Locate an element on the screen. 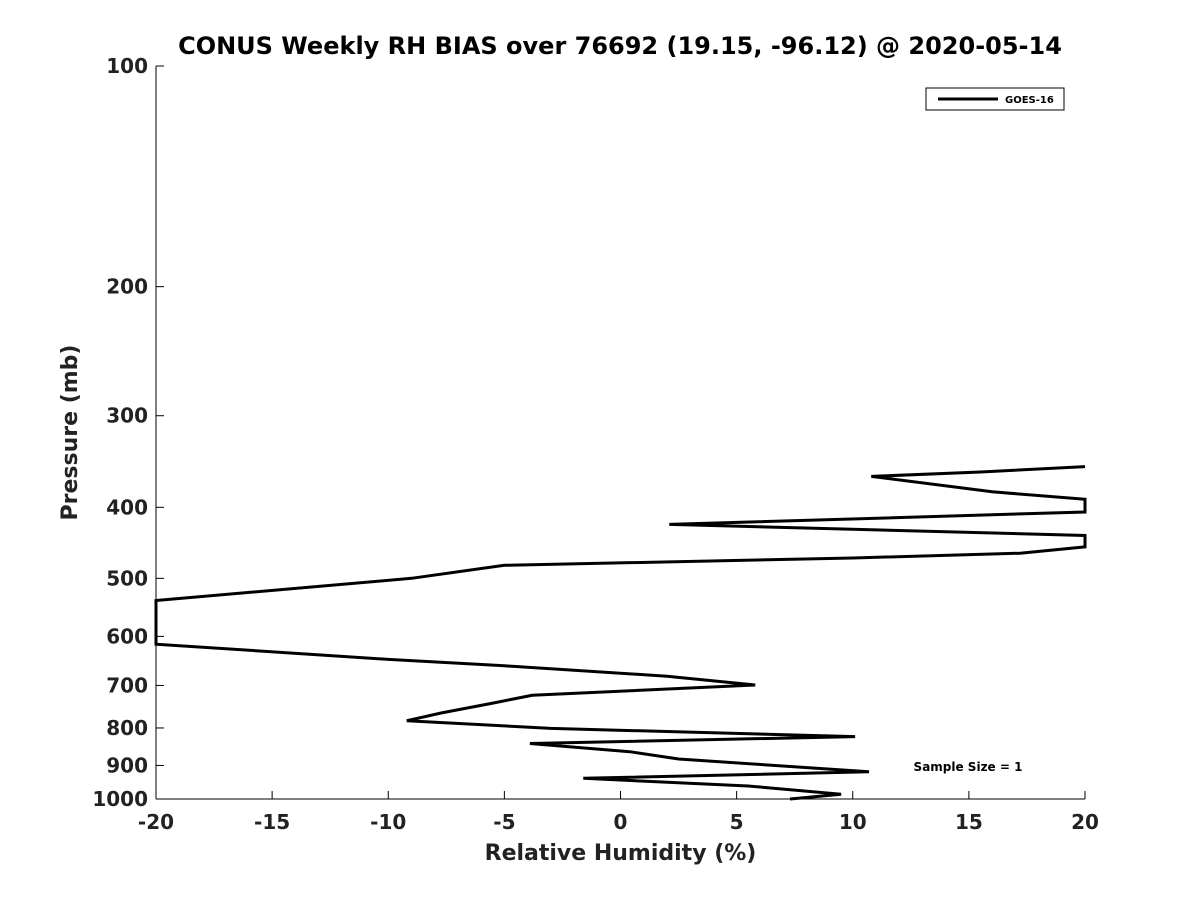  x-tick-label: -10 is located at coordinates (388, 822).